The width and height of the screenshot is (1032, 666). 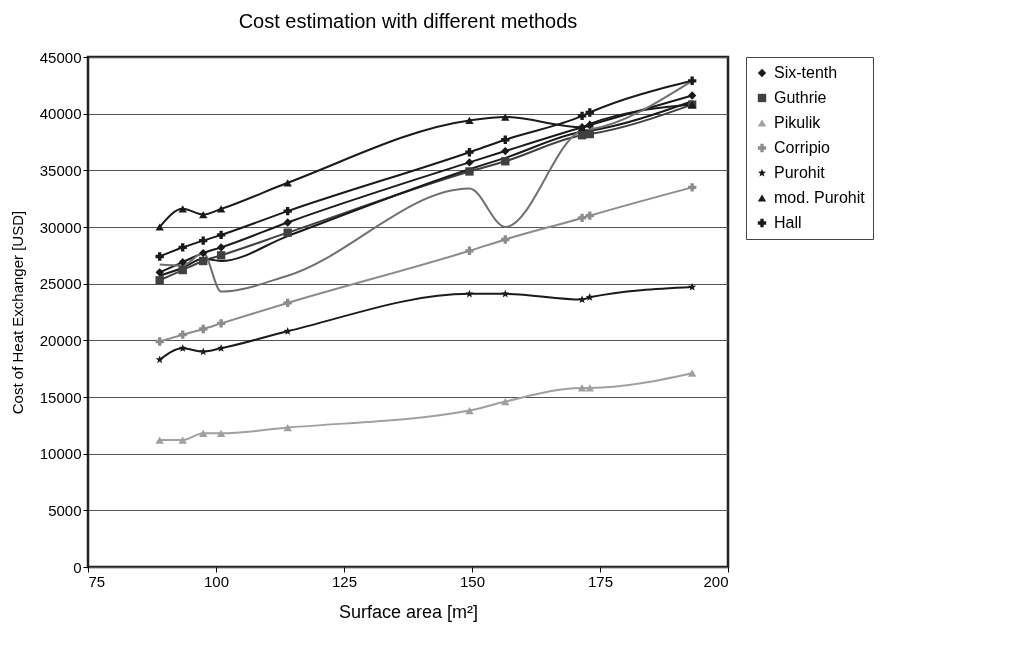 I want to click on legend-label: Six-tenth, so click(x=806, y=72).